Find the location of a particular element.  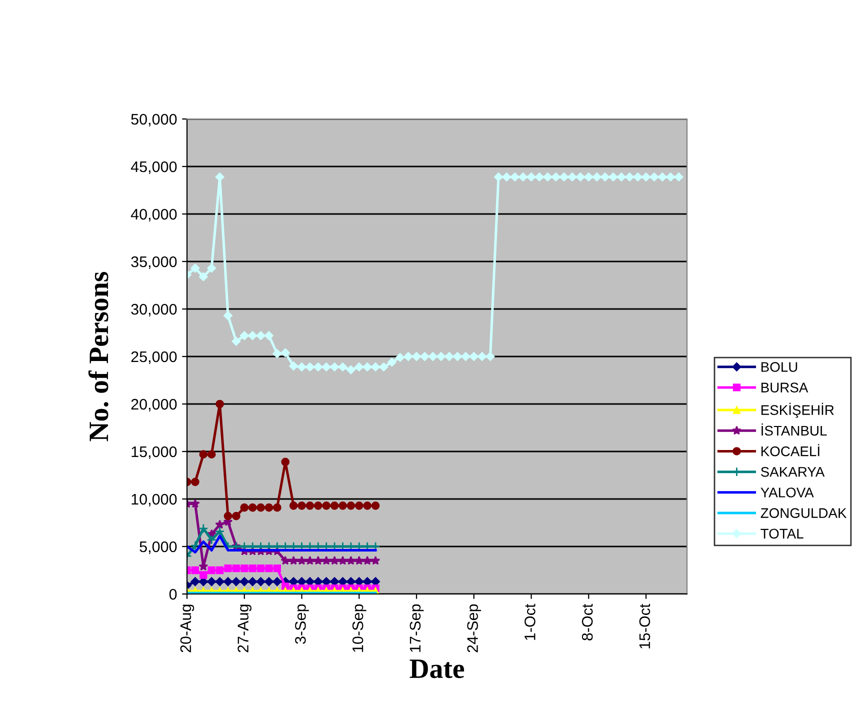

y-tick-label: 0 is located at coordinates (173, 594).